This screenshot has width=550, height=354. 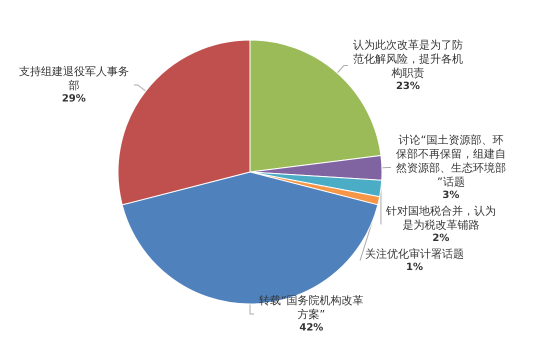 What do you see at coordinates (408, 86) in the screenshot?
I see `data-label: 23%` at bounding box center [408, 86].